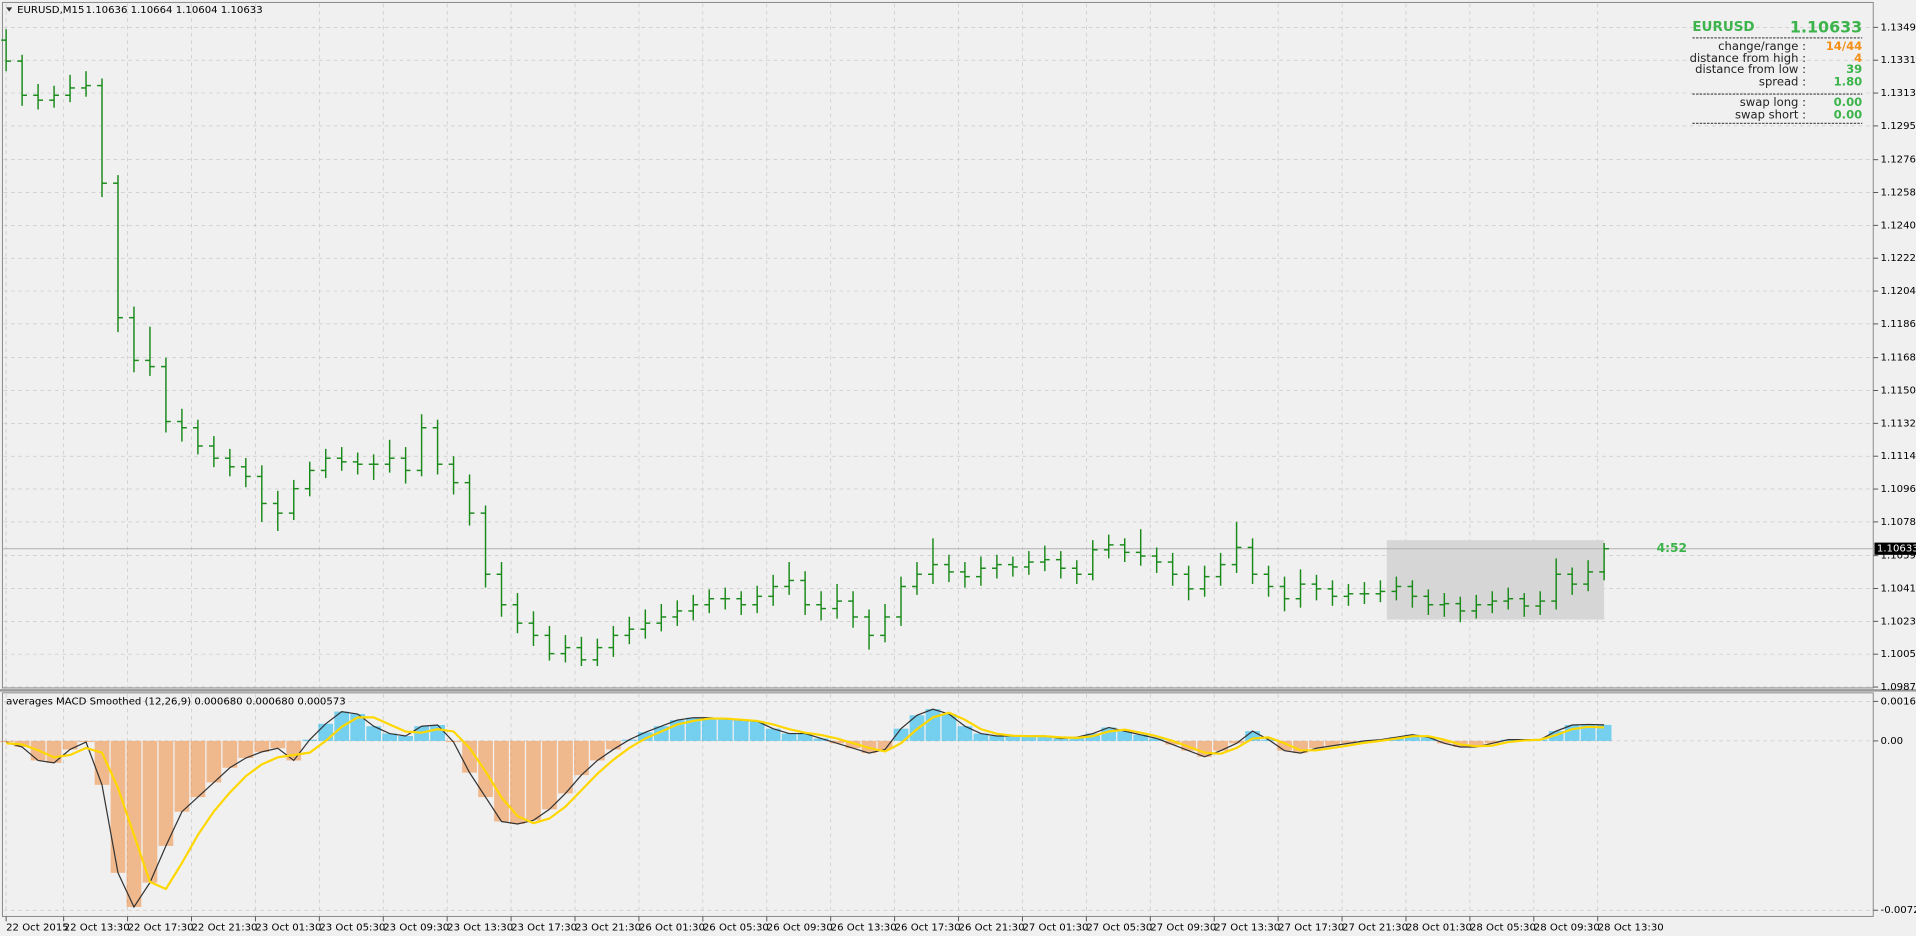 The width and height of the screenshot is (1916, 936). I want to click on x-tick-label: 27 Oct 01:30, so click(1055, 927).